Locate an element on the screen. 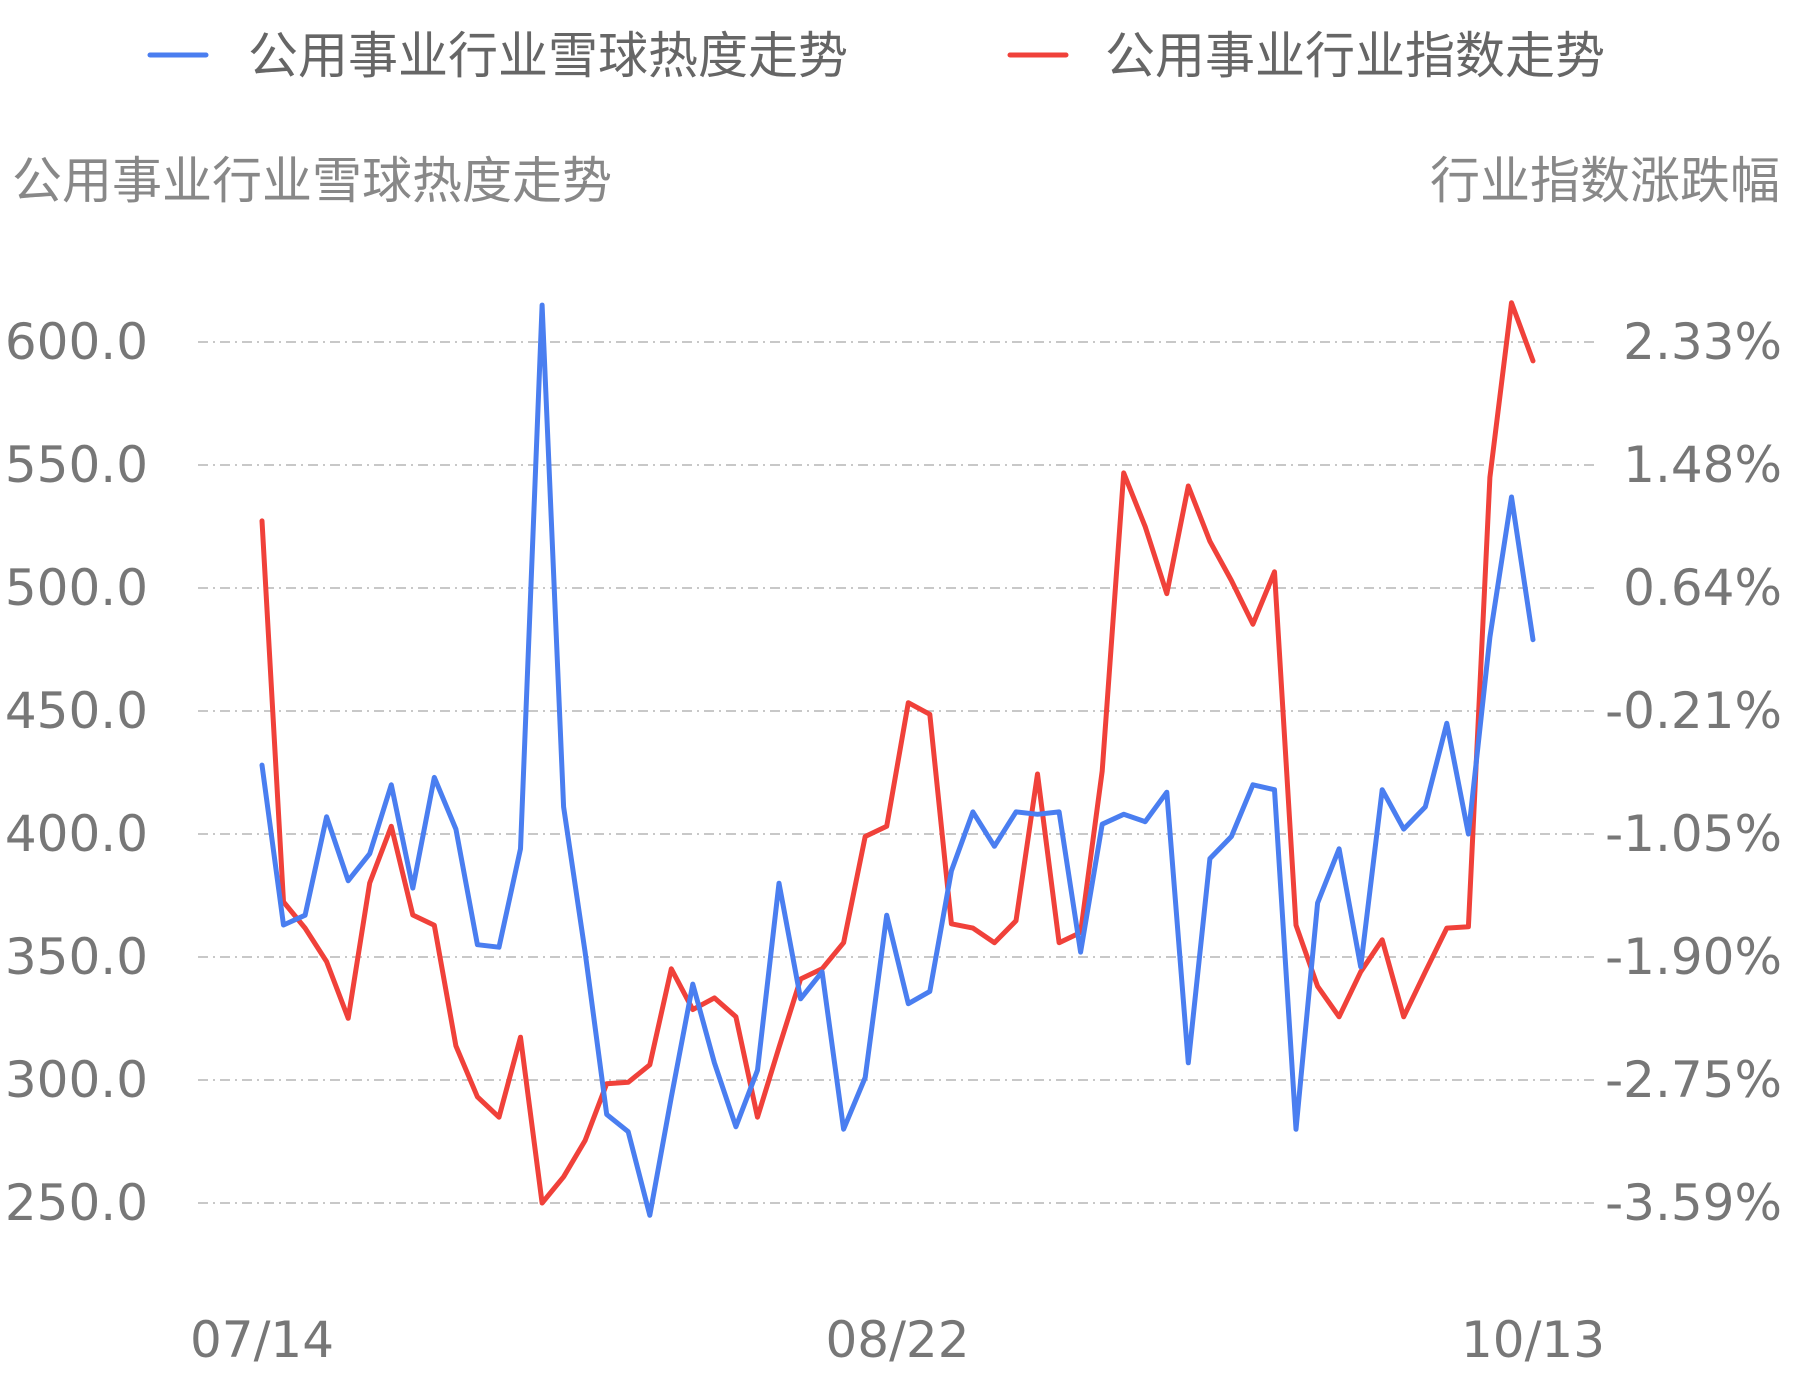 This screenshot has width=1793, height=1380. x-tick-label: 10/13 is located at coordinates (1533, 1340).